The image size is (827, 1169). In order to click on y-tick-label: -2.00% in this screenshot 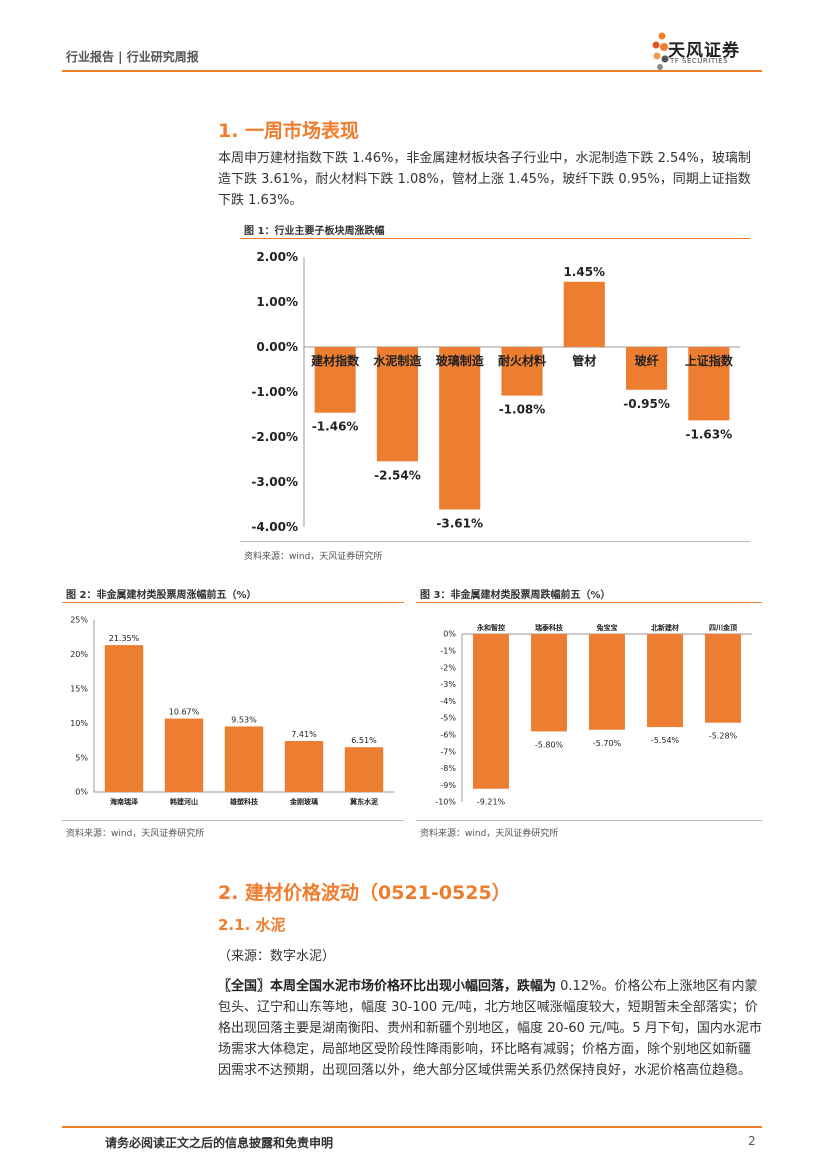, I will do `click(274, 437)`.